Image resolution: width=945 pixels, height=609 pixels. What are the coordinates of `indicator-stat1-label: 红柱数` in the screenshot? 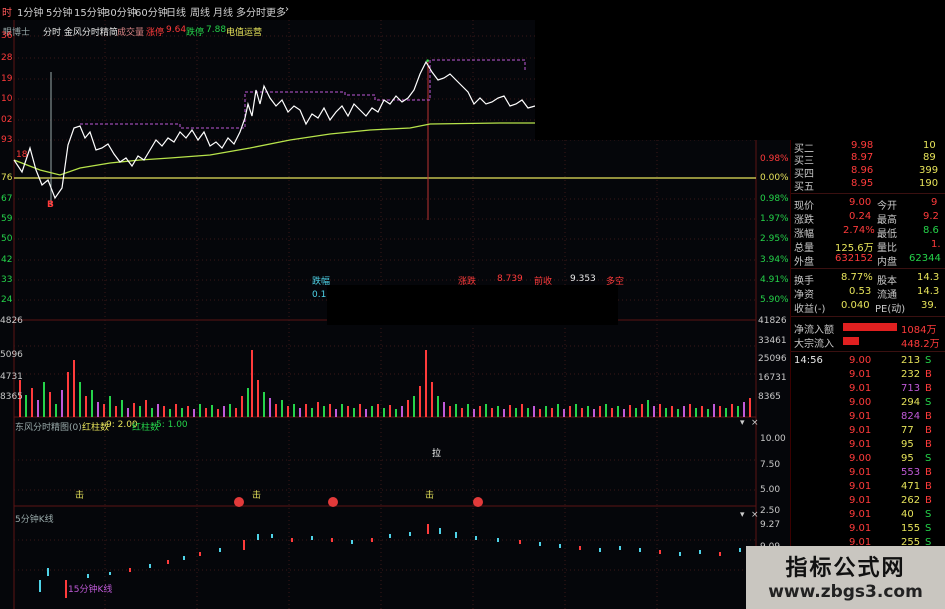 It's located at (96, 428).